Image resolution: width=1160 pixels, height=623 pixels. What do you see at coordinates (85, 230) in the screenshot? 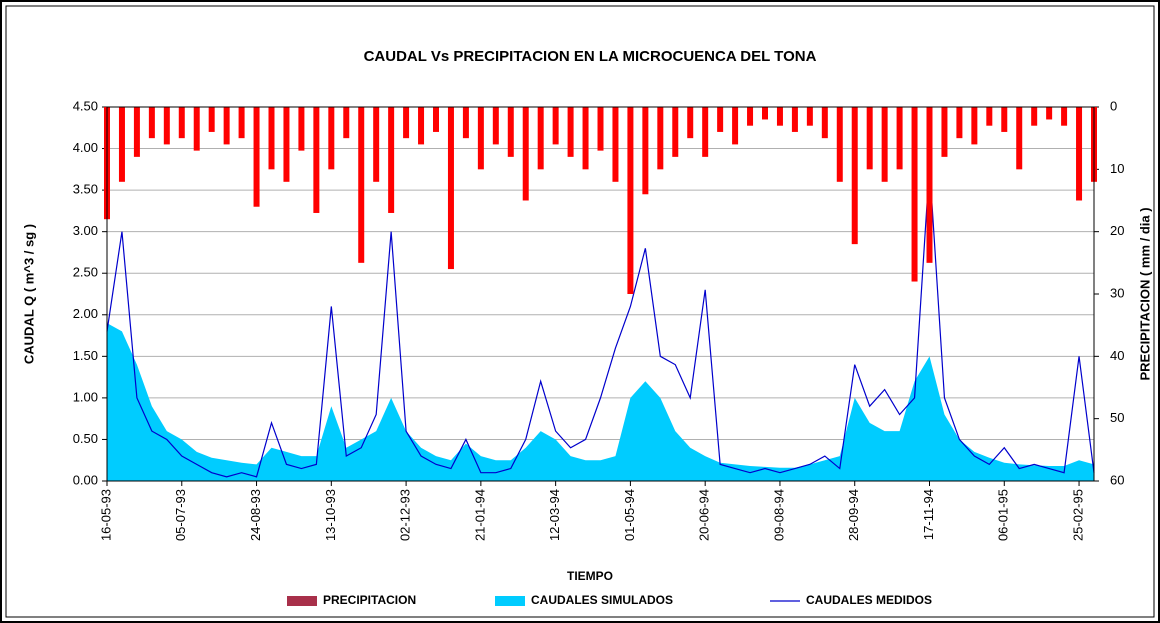
I see `y-tick-label: 3.00` at bounding box center [85, 230].